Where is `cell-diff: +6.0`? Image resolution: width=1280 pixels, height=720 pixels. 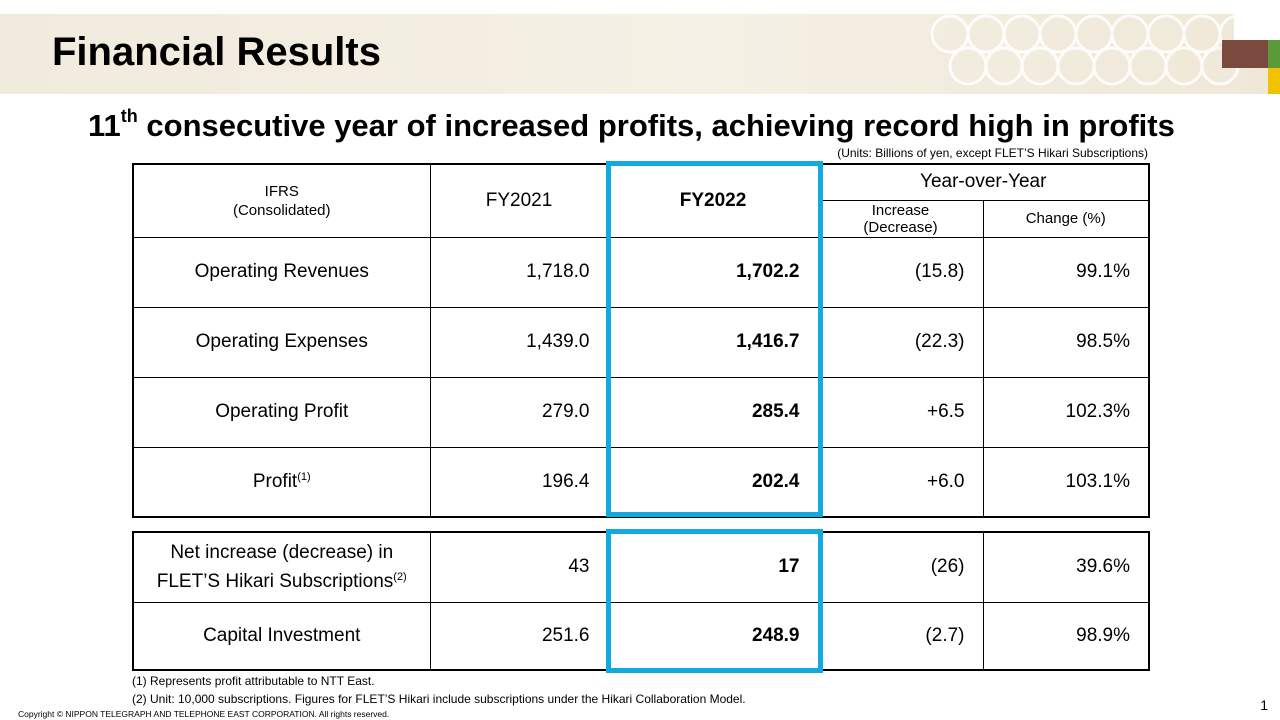 cell-diff: +6.0 is located at coordinates (900, 482).